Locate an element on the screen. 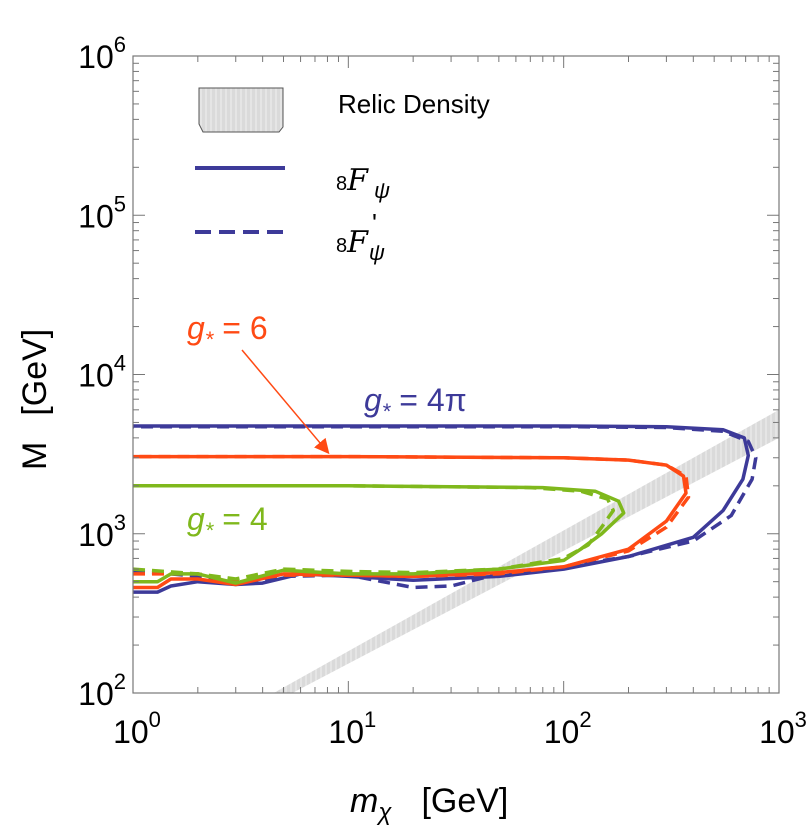 The width and height of the screenshot is (810, 828). legend-solid-label: 8F ψ is located at coordinates (363, 183).